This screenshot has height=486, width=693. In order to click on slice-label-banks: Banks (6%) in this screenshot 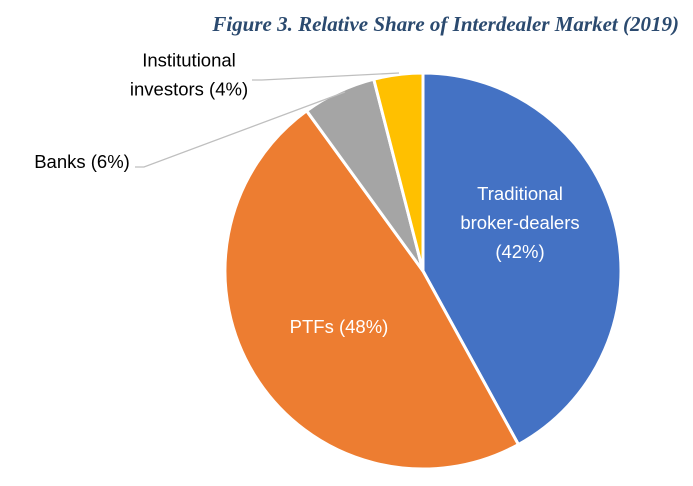, I will do `click(82, 161)`.